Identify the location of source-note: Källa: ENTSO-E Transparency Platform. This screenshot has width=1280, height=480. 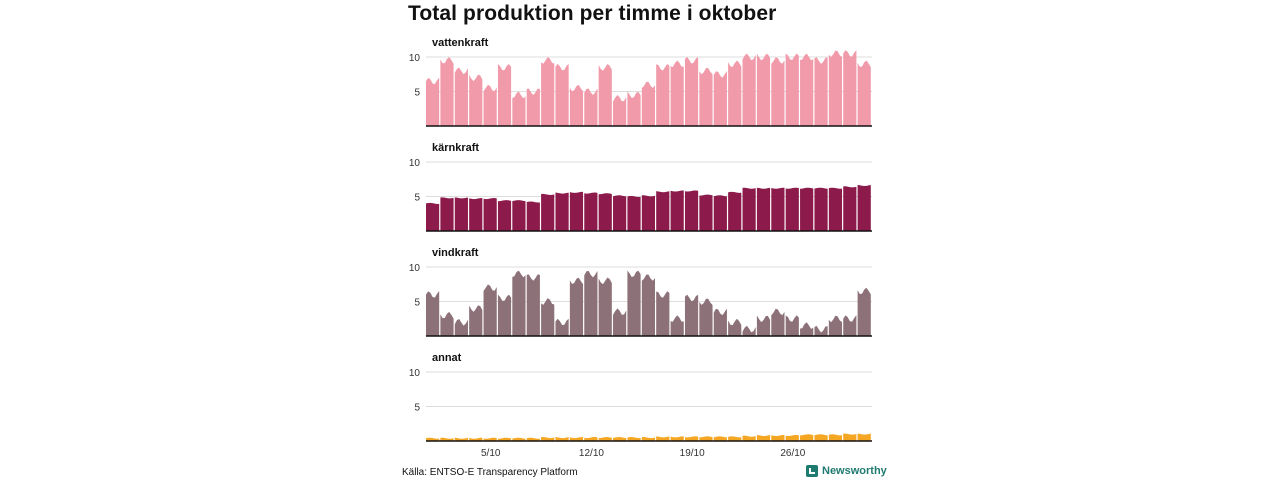
(490, 472).